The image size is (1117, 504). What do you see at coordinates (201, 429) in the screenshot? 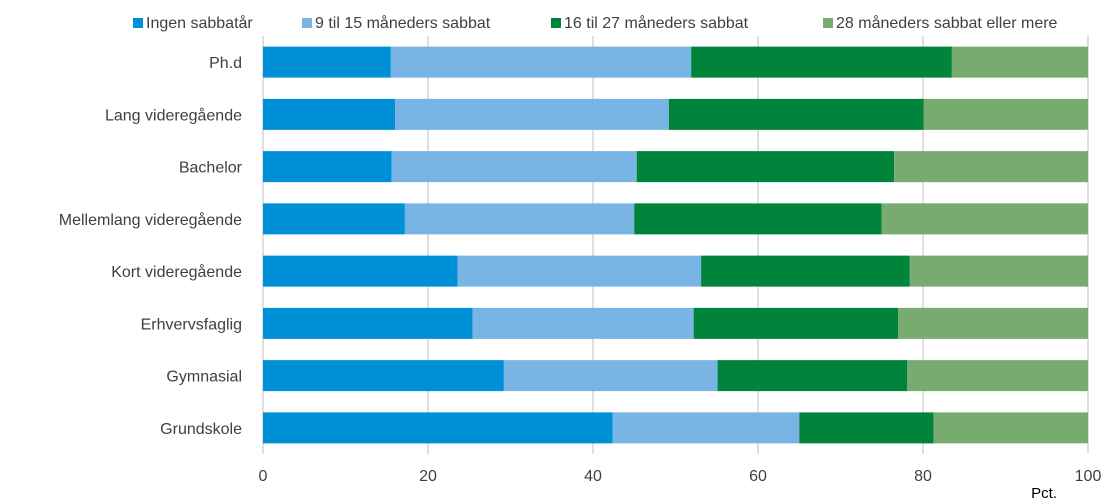
I see `category-label: Grundskole` at bounding box center [201, 429].